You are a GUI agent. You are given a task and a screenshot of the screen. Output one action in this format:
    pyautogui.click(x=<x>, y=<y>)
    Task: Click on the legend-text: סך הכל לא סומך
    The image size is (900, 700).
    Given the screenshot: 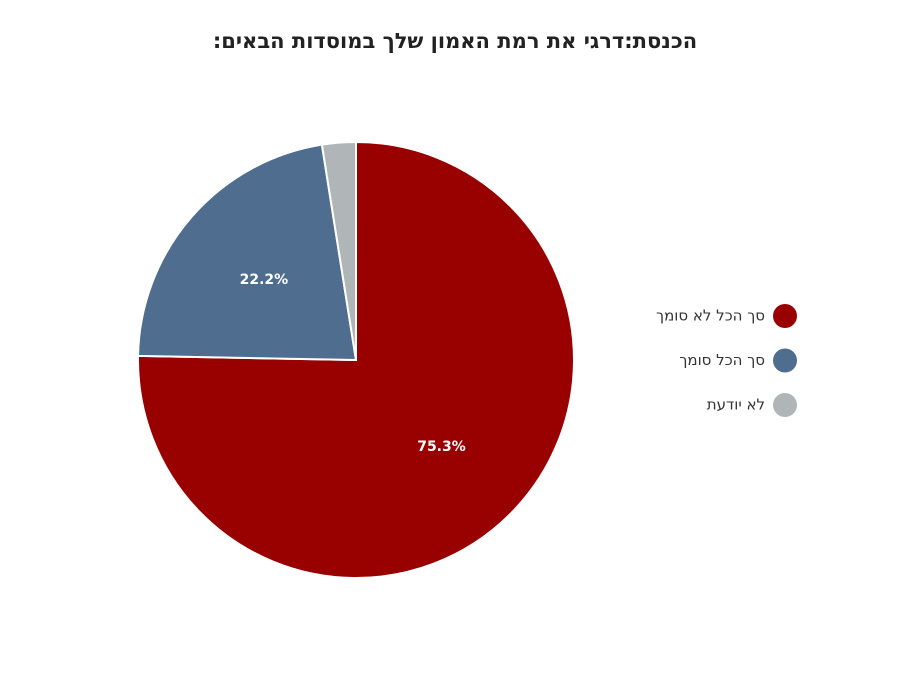 What is the action you would take?
    pyautogui.click(x=710, y=316)
    